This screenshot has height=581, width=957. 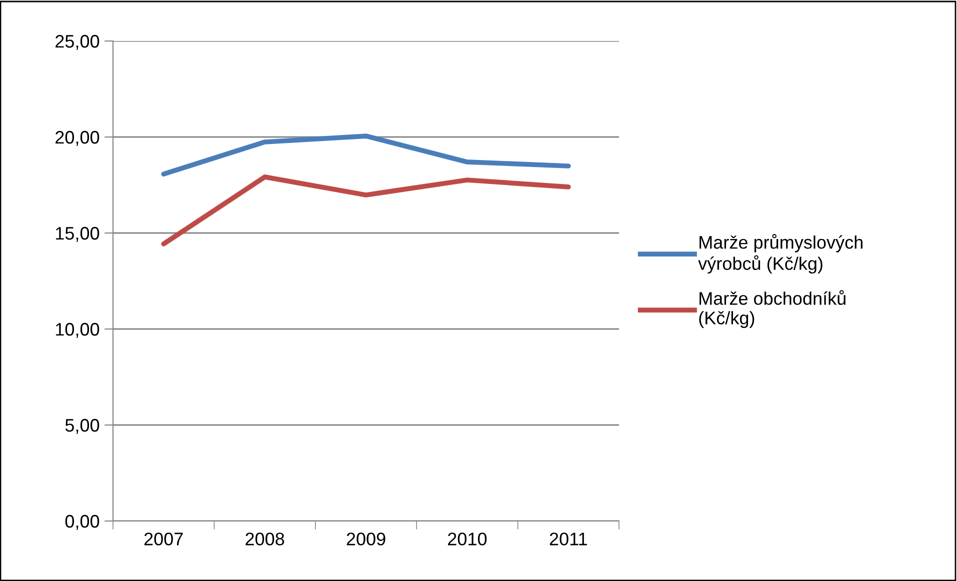 I want to click on x-tick-label: 2011, so click(x=568, y=539).